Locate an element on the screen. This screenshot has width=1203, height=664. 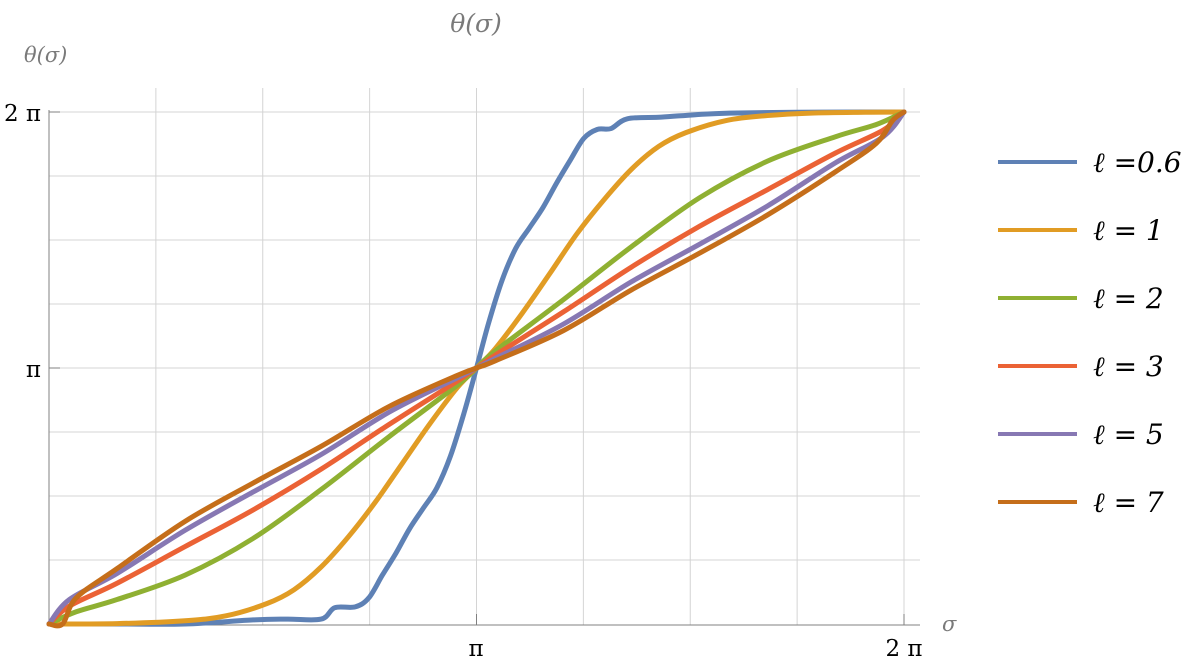
x-tick-label-pi: π is located at coordinates (475, 649).